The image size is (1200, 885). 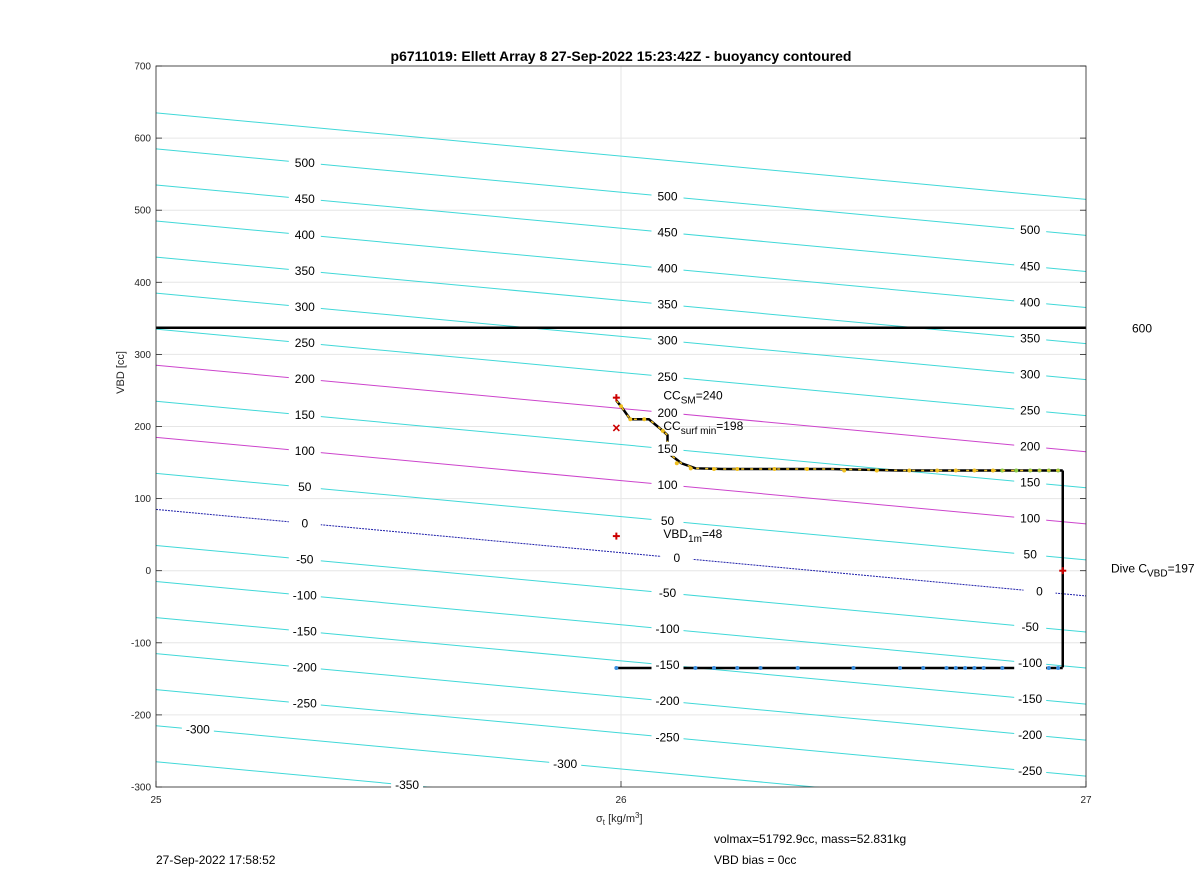 I want to click on contour-label: -350, so click(x=407, y=785).